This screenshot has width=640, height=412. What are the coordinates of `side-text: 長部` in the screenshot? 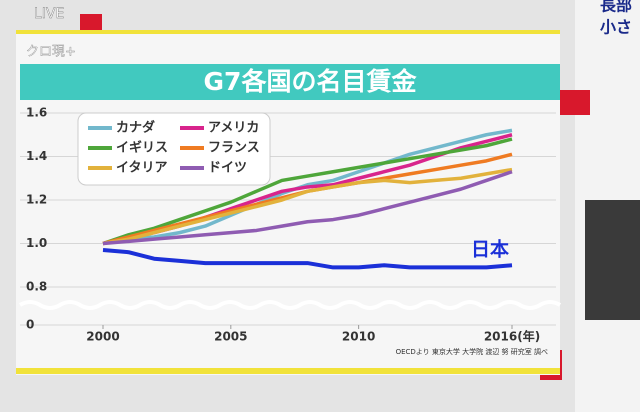 It's located at (616, 7).